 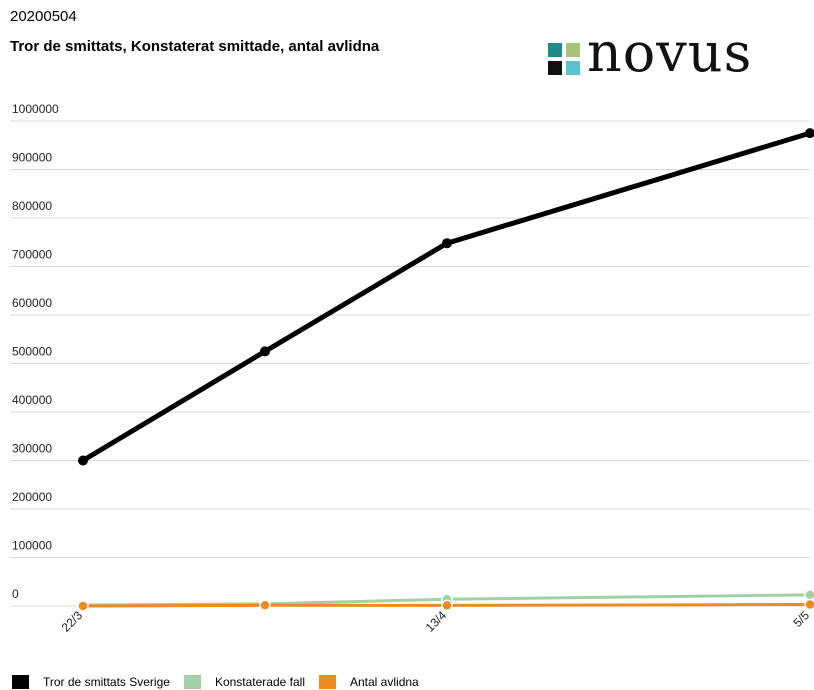 I want to click on y-tick-label: 200000, so click(x=32, y=497).